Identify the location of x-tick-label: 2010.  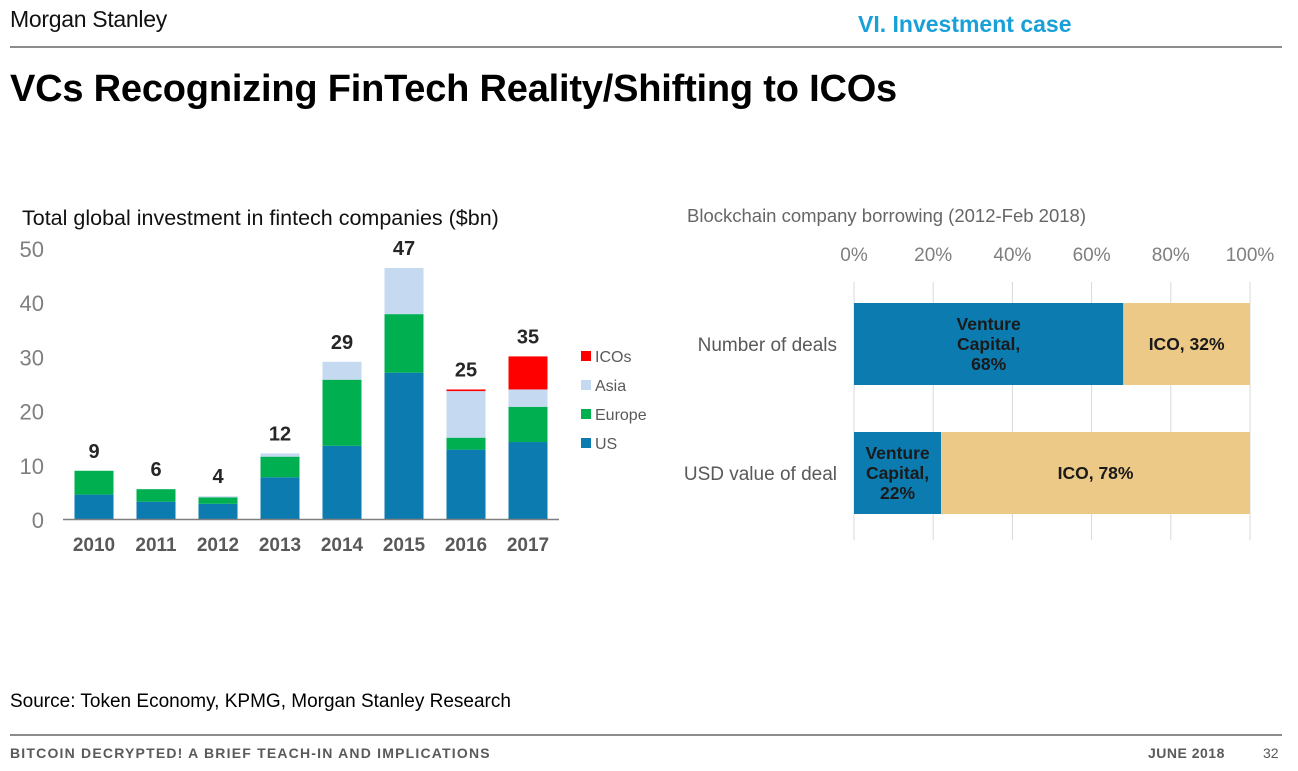
(94, 545).